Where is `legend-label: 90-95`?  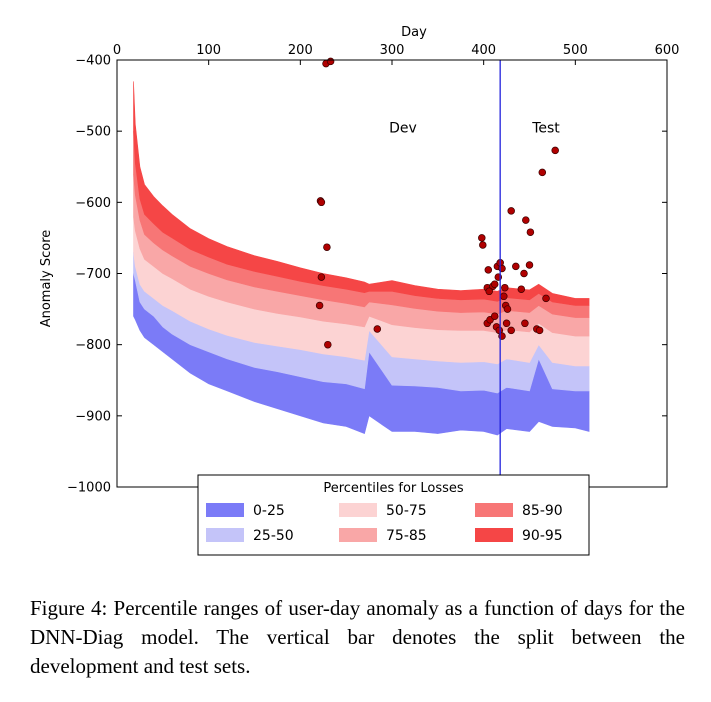
legend-label: 90-95 is located at coordinates (542, 536).